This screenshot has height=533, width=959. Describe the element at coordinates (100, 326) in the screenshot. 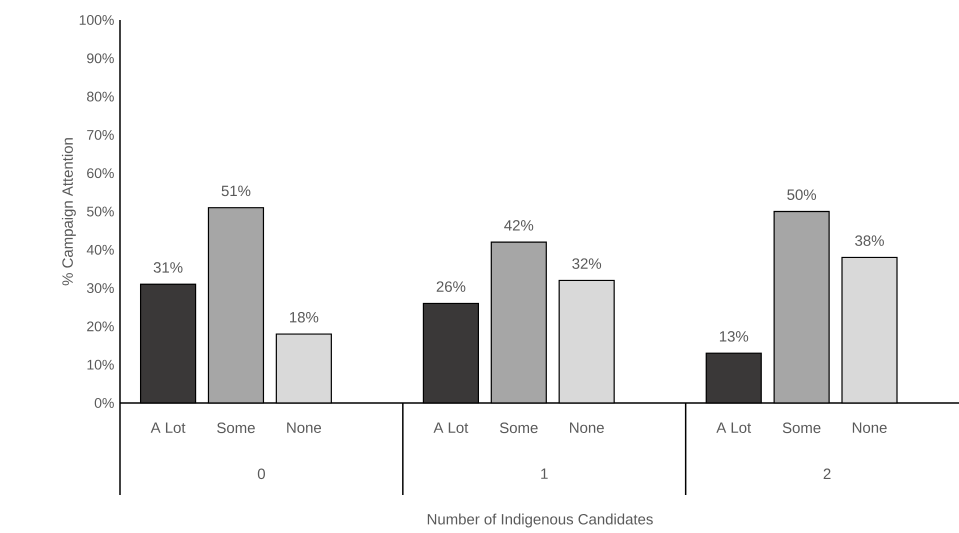

I see `y-tick-label: 20%` at that location.